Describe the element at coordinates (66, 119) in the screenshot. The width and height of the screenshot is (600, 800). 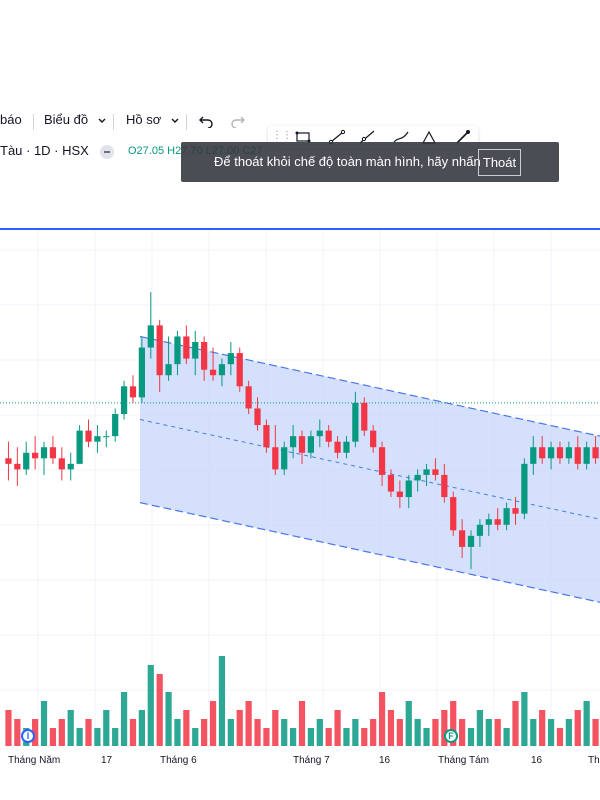
I see `chart-menu-label: Biểu đồ` at that location.